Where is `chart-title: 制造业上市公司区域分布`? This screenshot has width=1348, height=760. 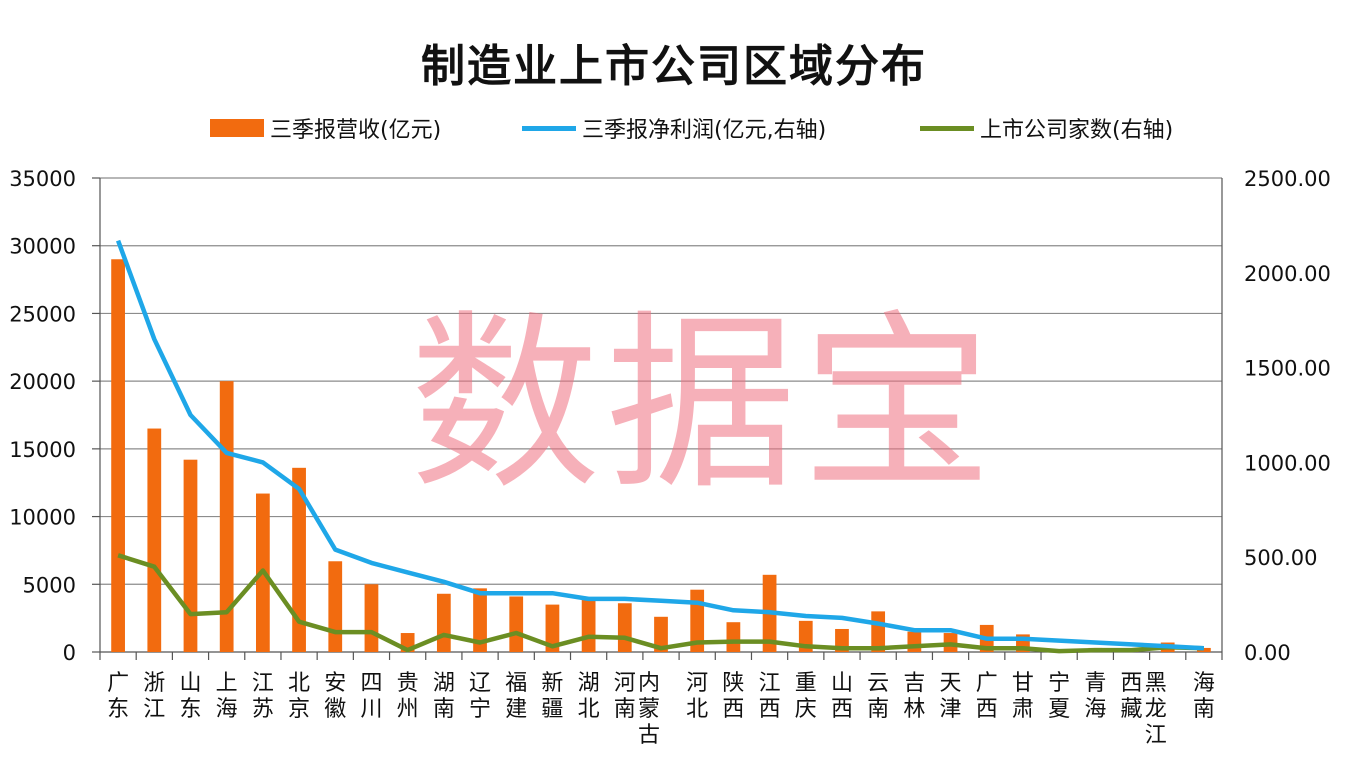
chart-title: 制造业上市公司区域分布 is located at coordinates (674, 66).